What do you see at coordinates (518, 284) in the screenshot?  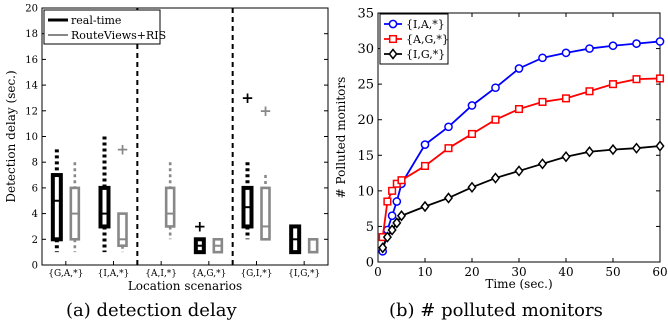 I see `x-axis-label: Time (sec.)` at bounding box center [518, 284].